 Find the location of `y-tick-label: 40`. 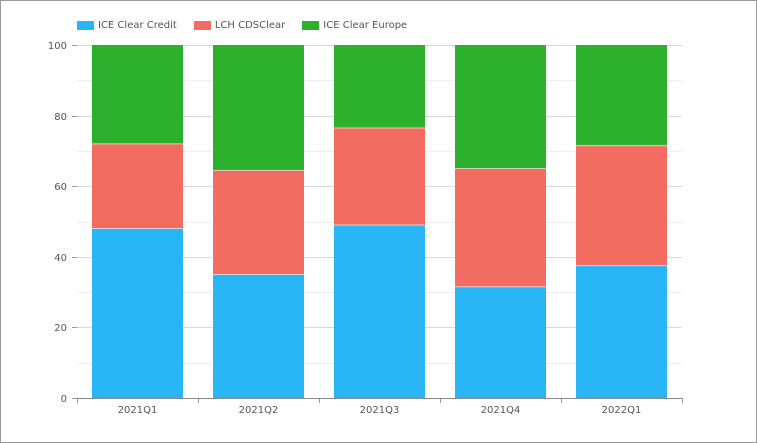

y-tick-label: 40 is located at coordinates (60, 258).